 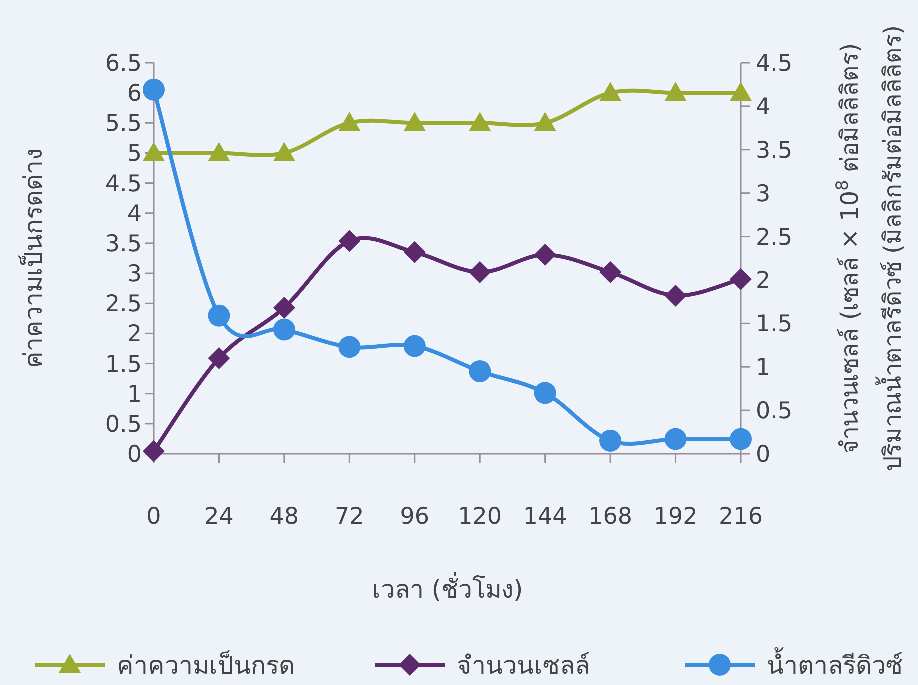 I want to click on y2-tick-label: 4, so click(x=763, y=107).